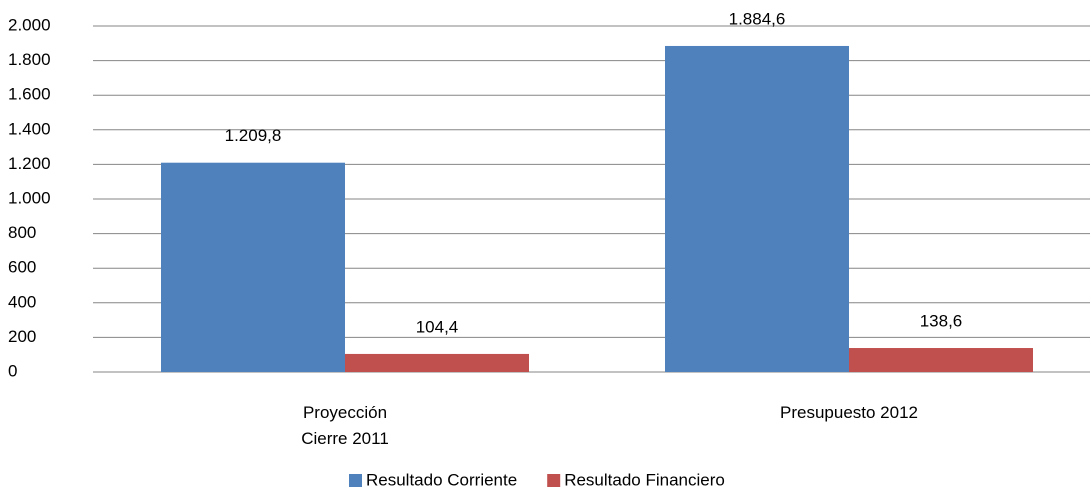 Image resolution: width=1091 pixels, height=492 pixels. I want to click on y-tick-label: 200, so click(22, 336).